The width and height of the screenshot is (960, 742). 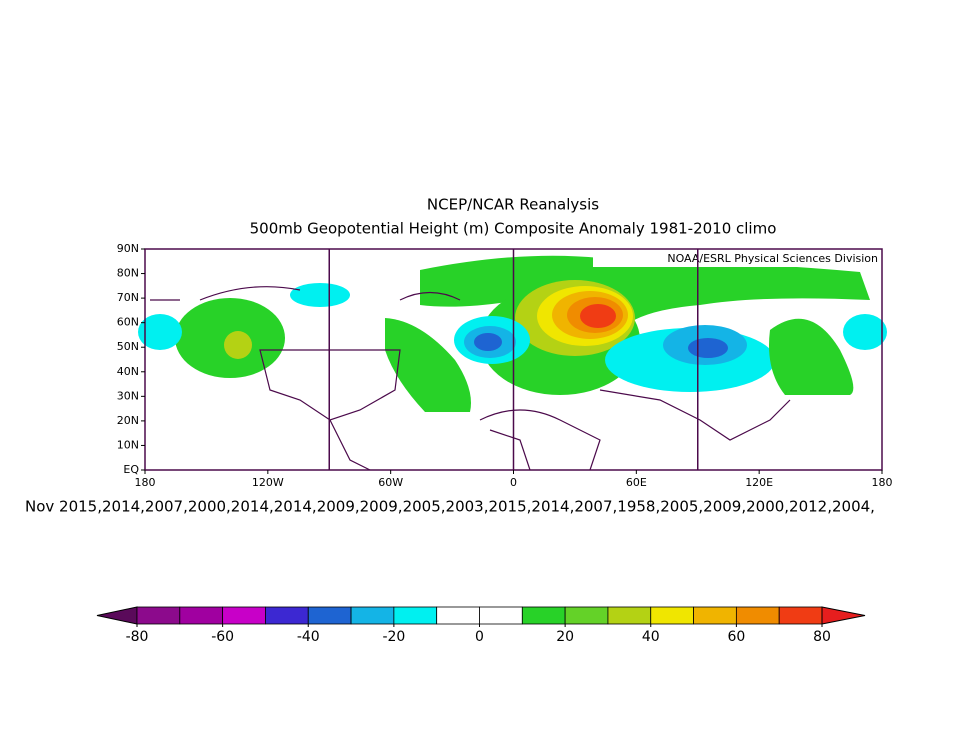 I want to click on colorbar-label: 60, so click(x=736, y=637).